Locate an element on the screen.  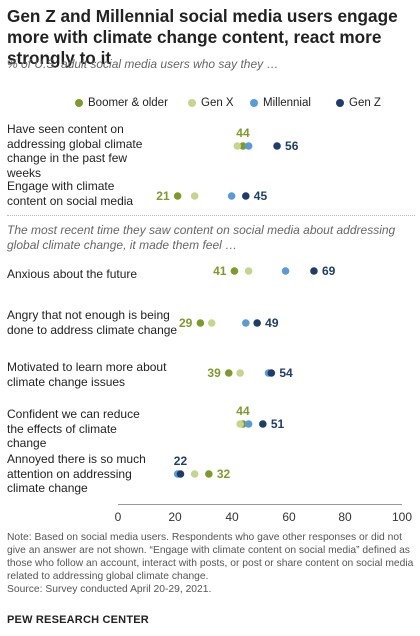
legend-item-genx: Gen X is located at coordinates (211, 103).